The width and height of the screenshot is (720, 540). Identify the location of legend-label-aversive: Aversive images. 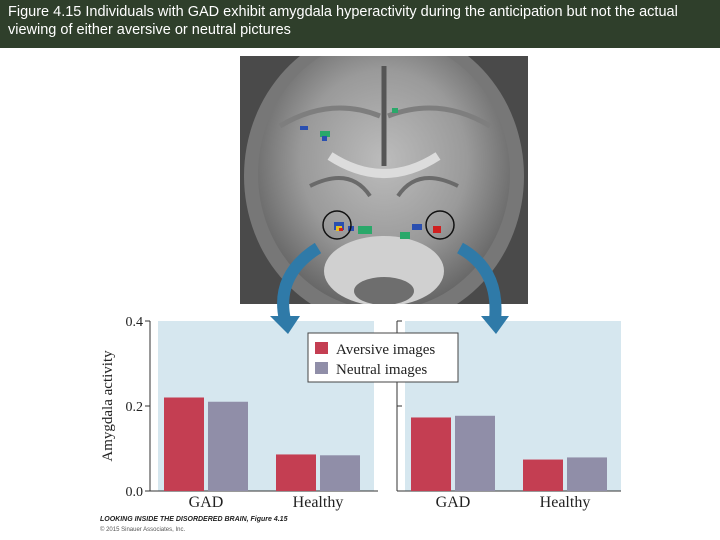
(385, 350).